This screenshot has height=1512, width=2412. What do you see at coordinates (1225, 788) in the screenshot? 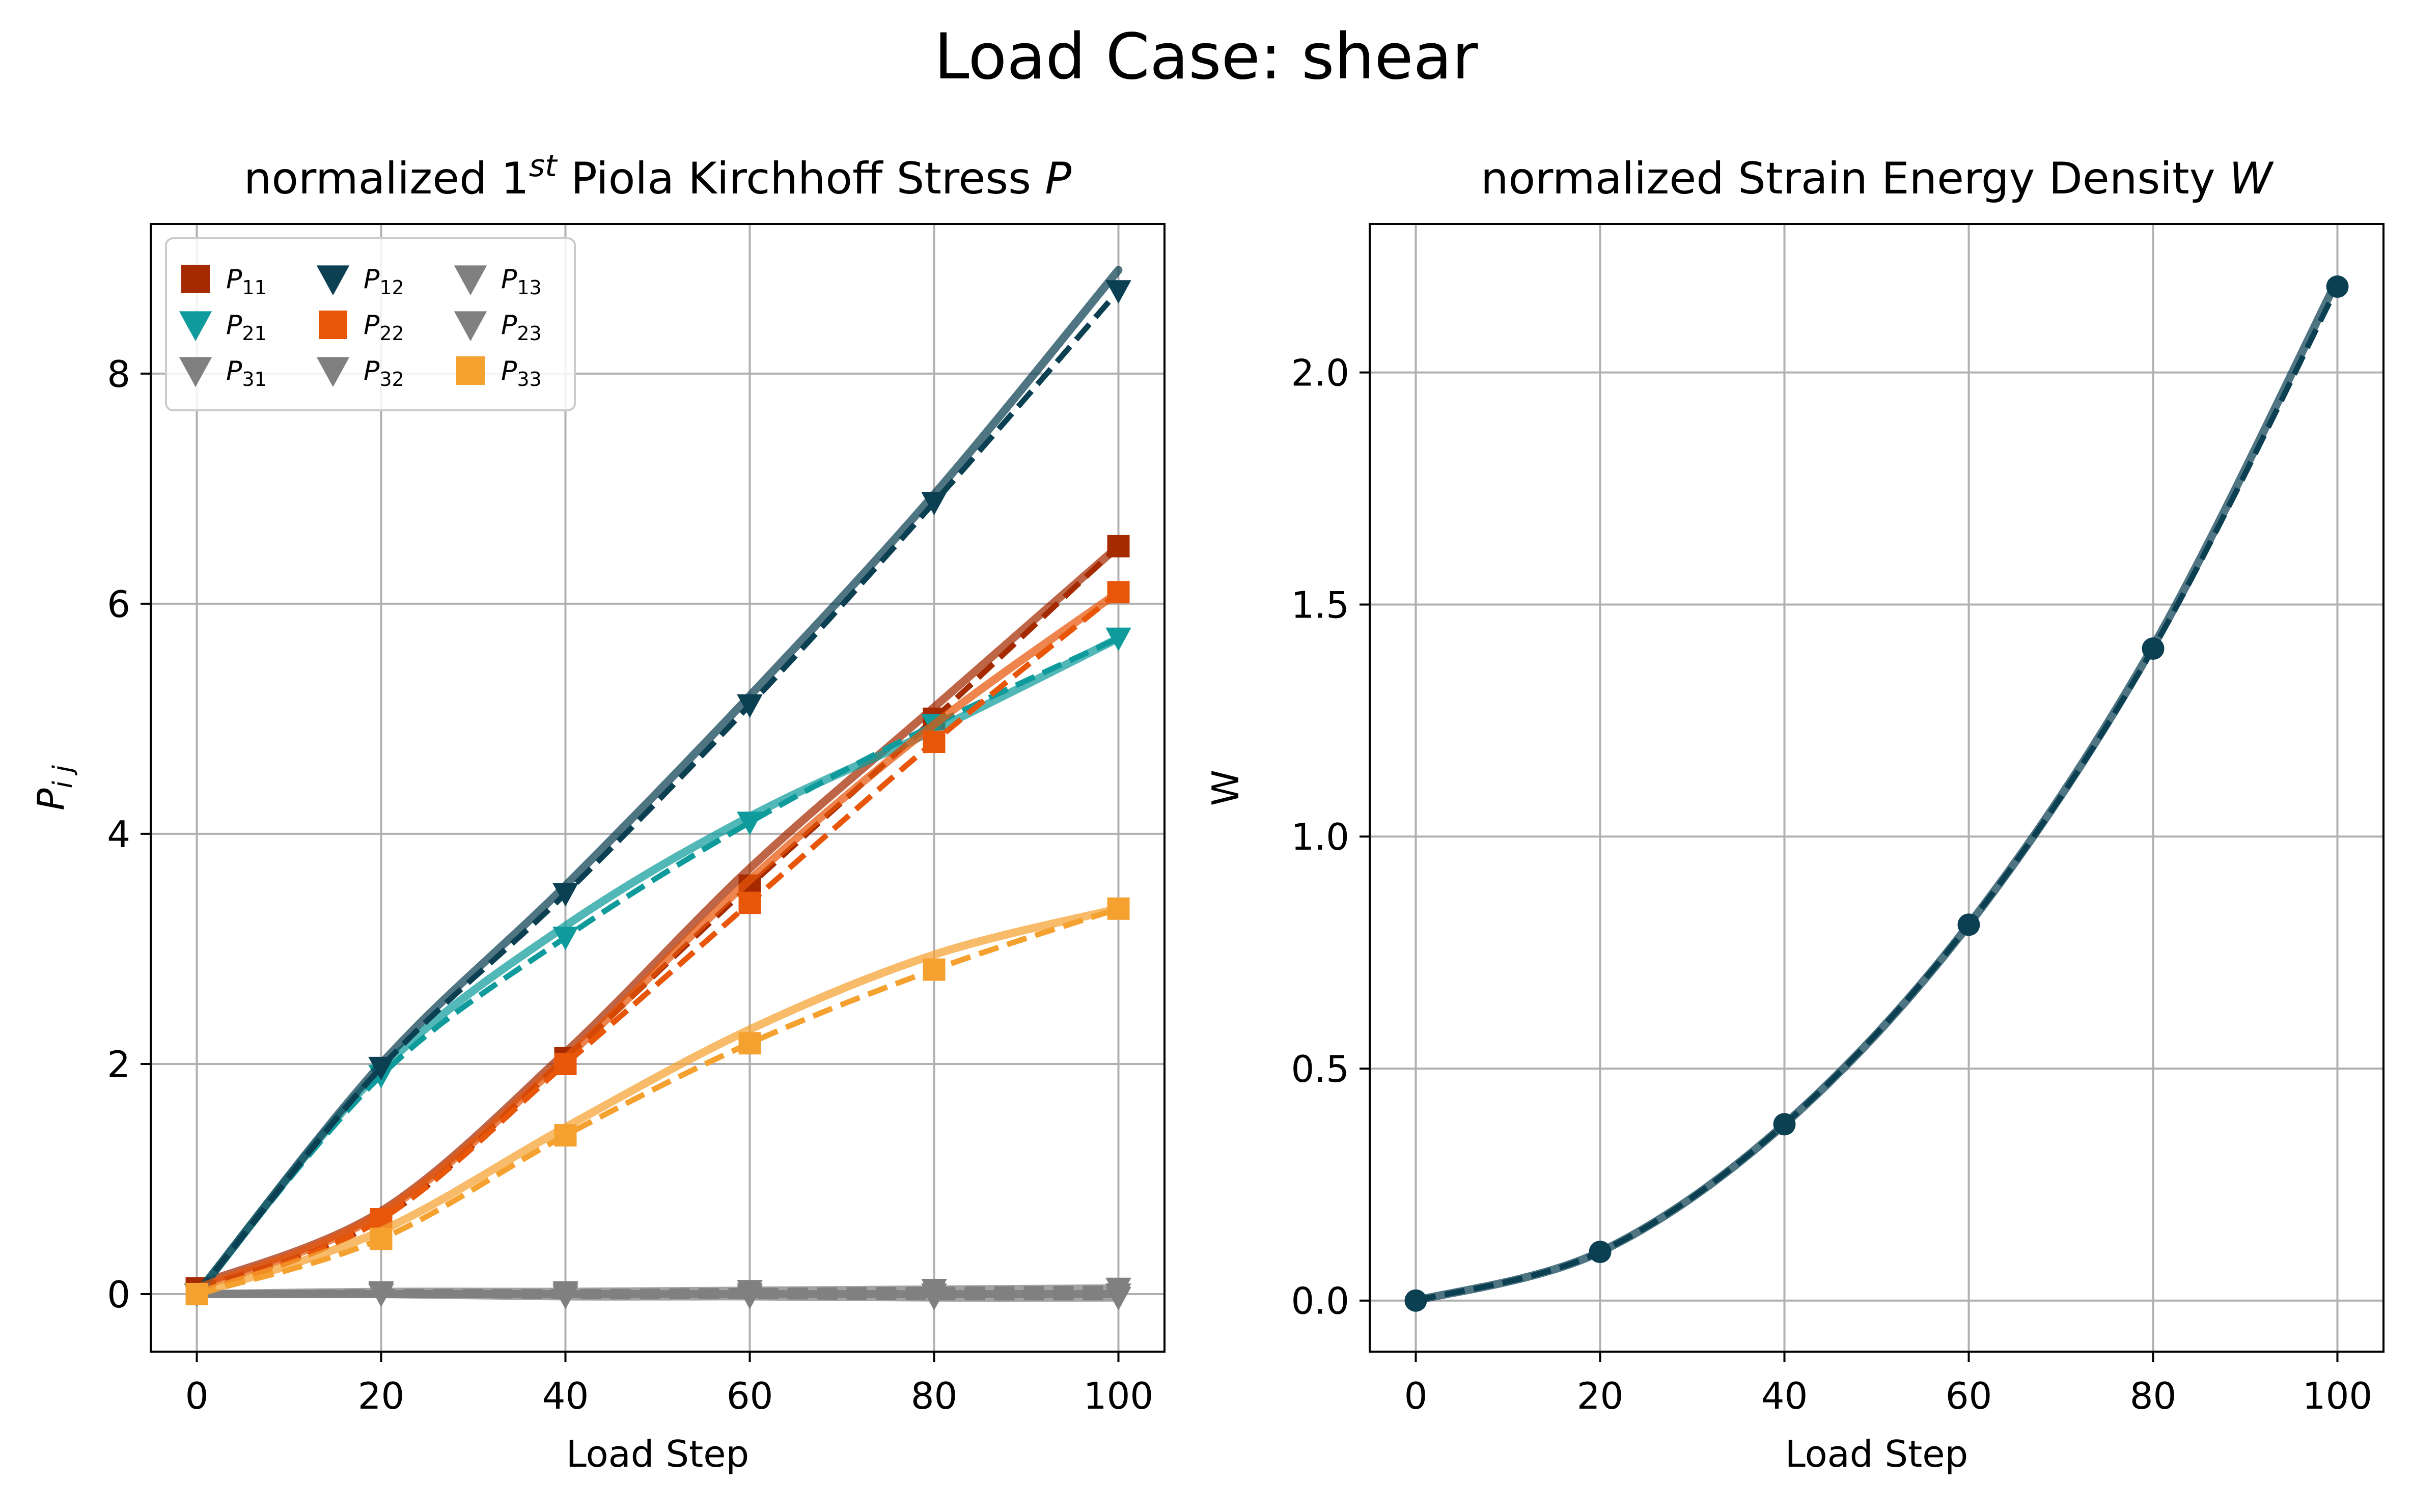
I see `y-axis-label: W` at bounding box center [1225, 788].